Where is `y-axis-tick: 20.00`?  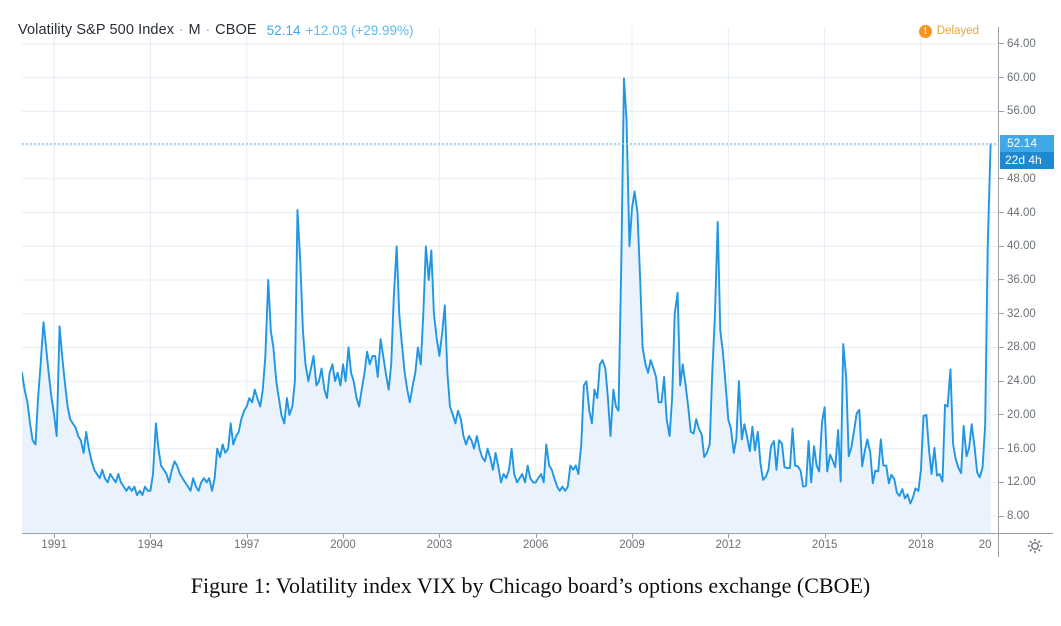 y-axis-tick: 20.00 is located at coordinates (1017, 415).